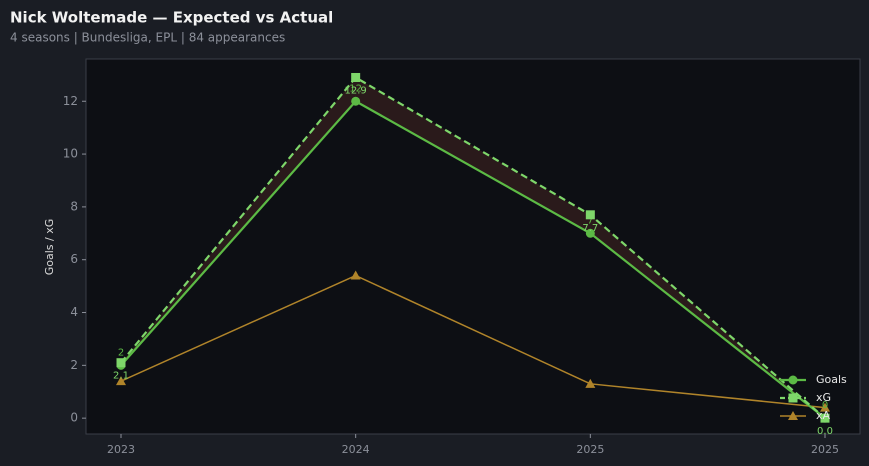 The image size is (869, 466). I want to click on x-tick-label: 2023, so click(121, 449).